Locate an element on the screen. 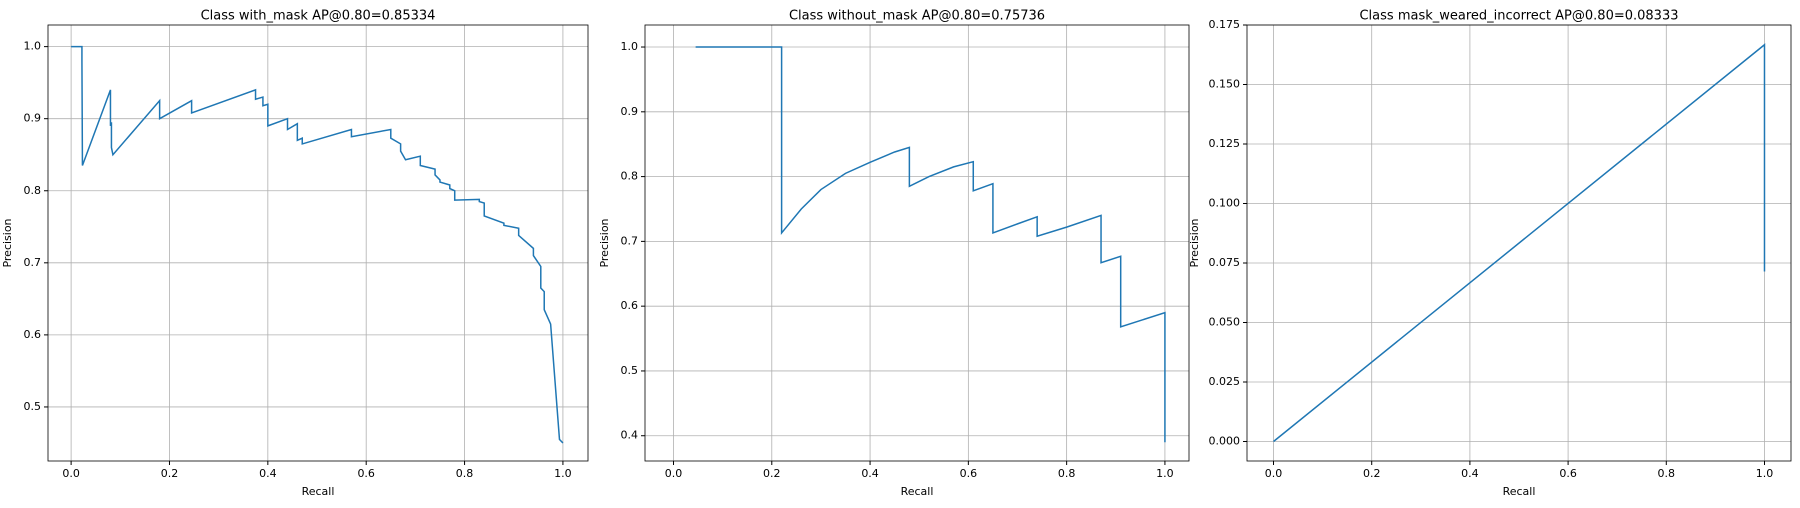  y-tick-label: 0.175 is located at coordinates (1225, 24).